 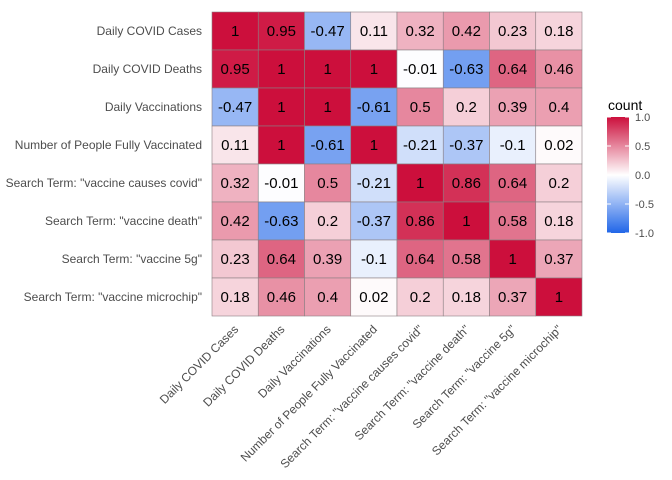 I want to click on cell-value-label: -0.01, so click(x=420, y=69).